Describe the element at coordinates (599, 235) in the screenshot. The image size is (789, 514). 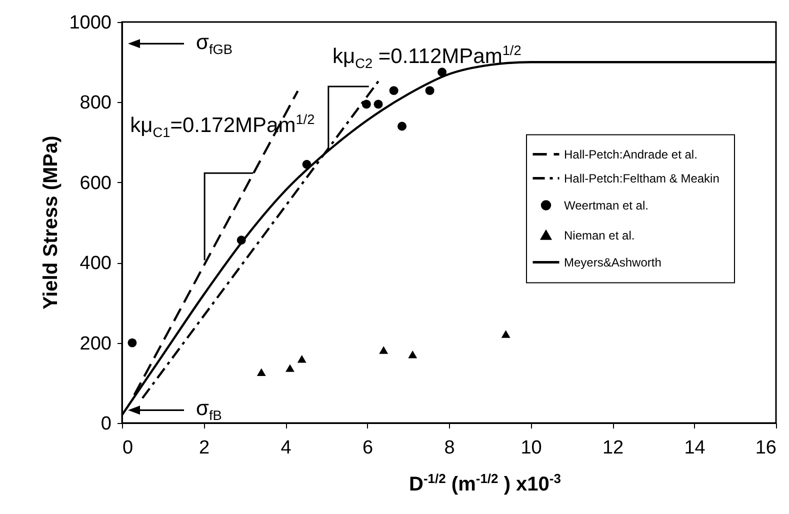
I see `legend-label: Nieman et al.` at that location.